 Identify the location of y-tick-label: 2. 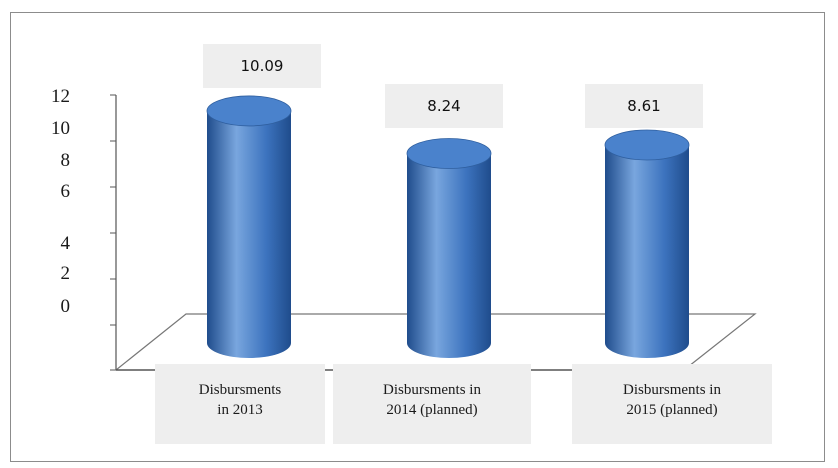
(66, 273).